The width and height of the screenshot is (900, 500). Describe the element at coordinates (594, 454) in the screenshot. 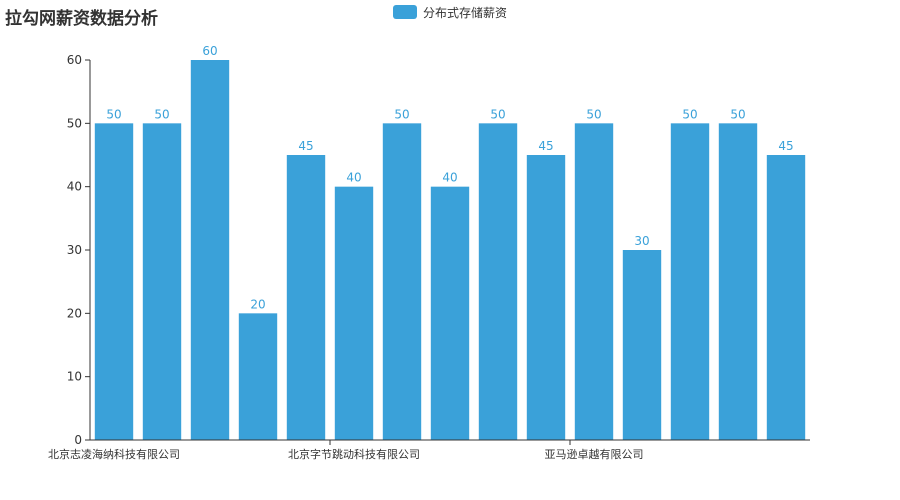

I see `x-category-label: 亚马逊卓越有限公司` at that location.